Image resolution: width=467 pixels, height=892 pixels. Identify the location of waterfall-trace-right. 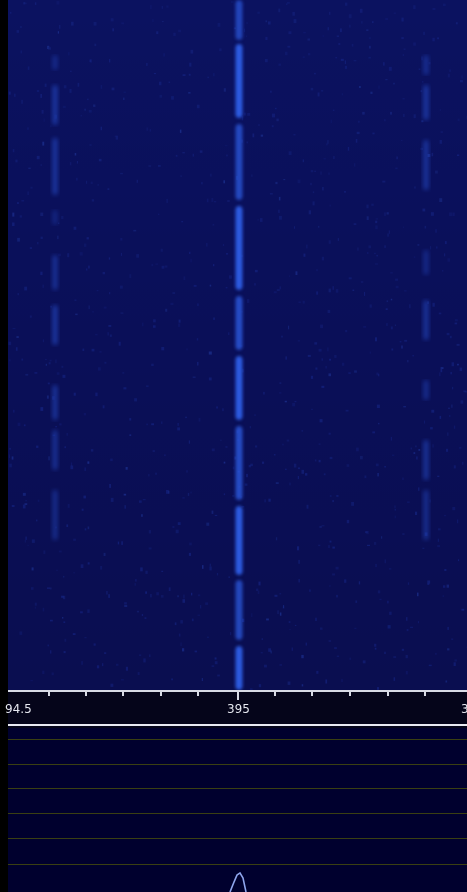
(426, 390).